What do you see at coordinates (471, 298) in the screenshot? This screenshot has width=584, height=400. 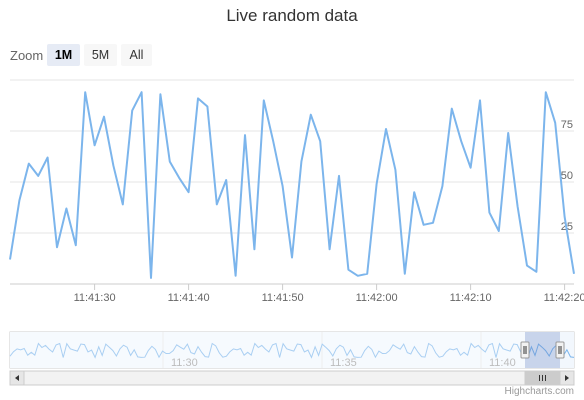 I see `x-tick-label: 11:42:10` at bounding box center [471, 298].